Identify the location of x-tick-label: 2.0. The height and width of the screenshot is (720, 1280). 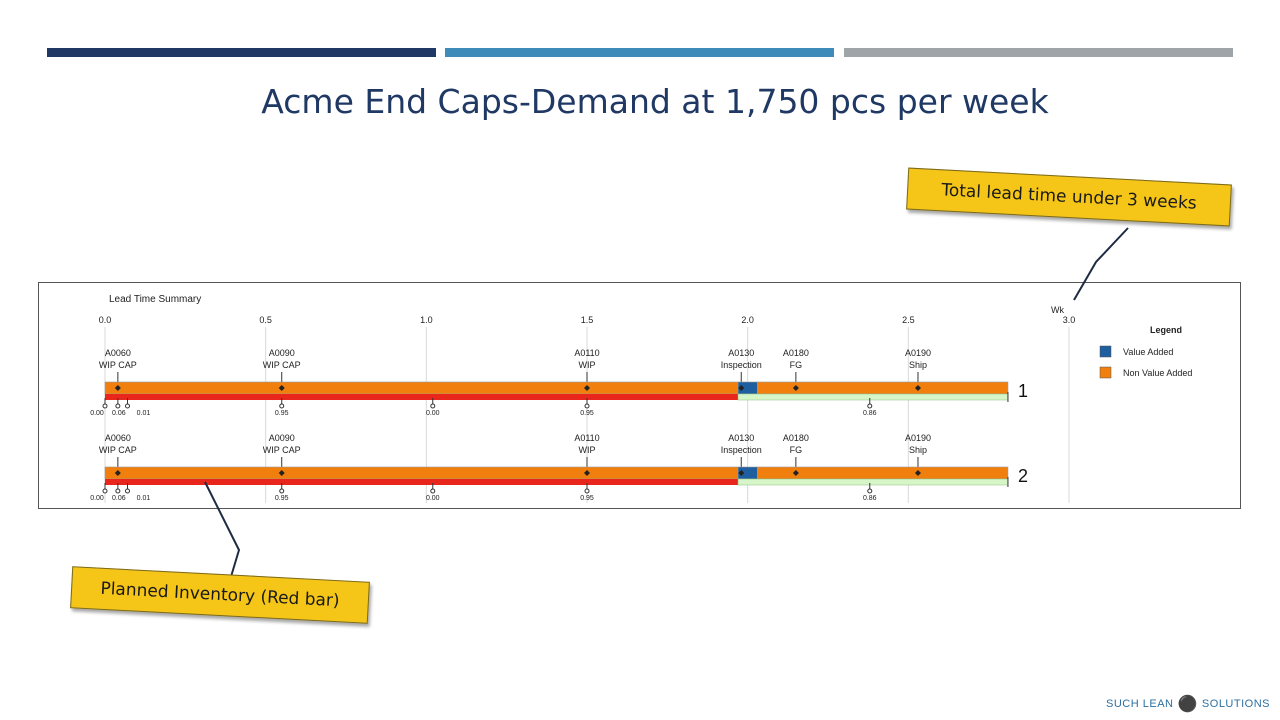
(747, 320).